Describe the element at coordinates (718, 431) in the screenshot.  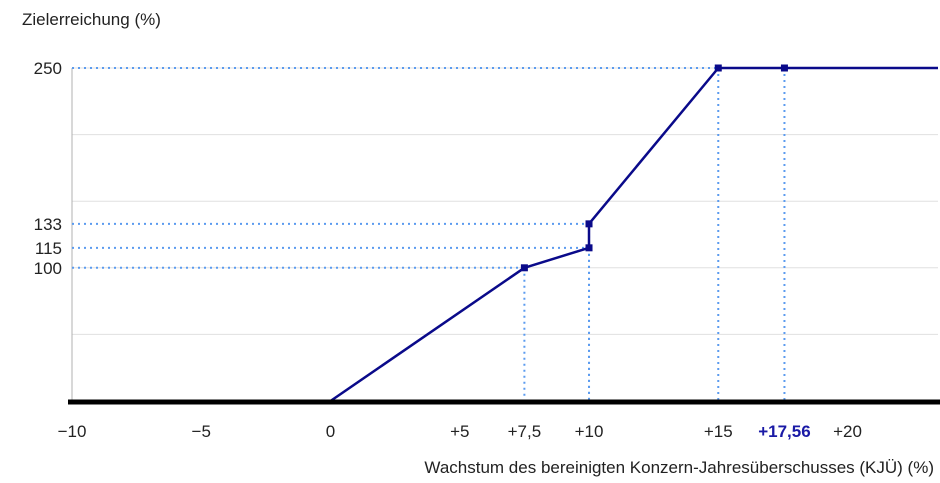
I see `x-tick-label: +15` at that location.